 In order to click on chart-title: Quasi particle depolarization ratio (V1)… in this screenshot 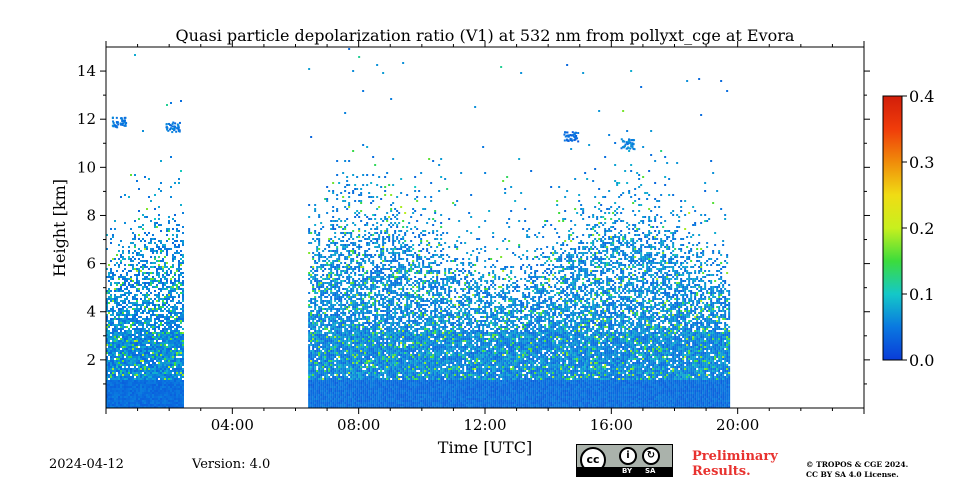, I will do `click(485, 35)`.